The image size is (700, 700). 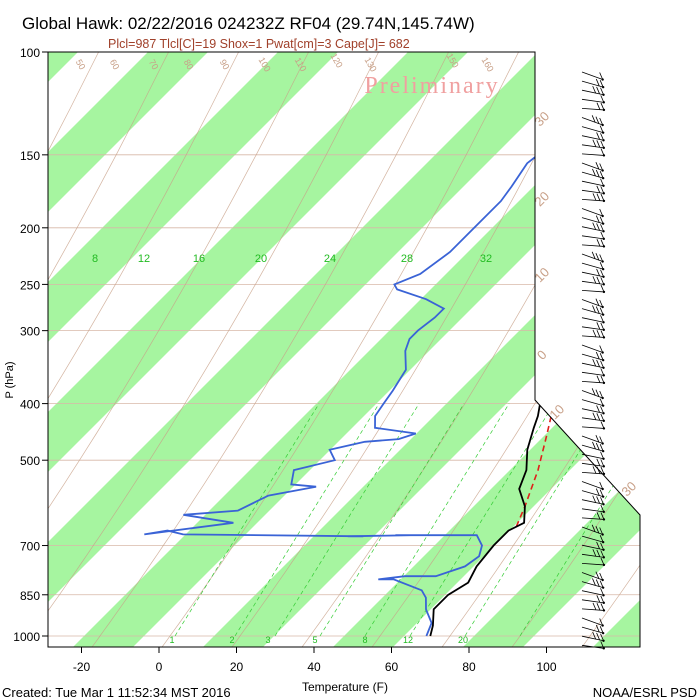 I want to click on x-tick-label: -20, so click(x=82, y=667).